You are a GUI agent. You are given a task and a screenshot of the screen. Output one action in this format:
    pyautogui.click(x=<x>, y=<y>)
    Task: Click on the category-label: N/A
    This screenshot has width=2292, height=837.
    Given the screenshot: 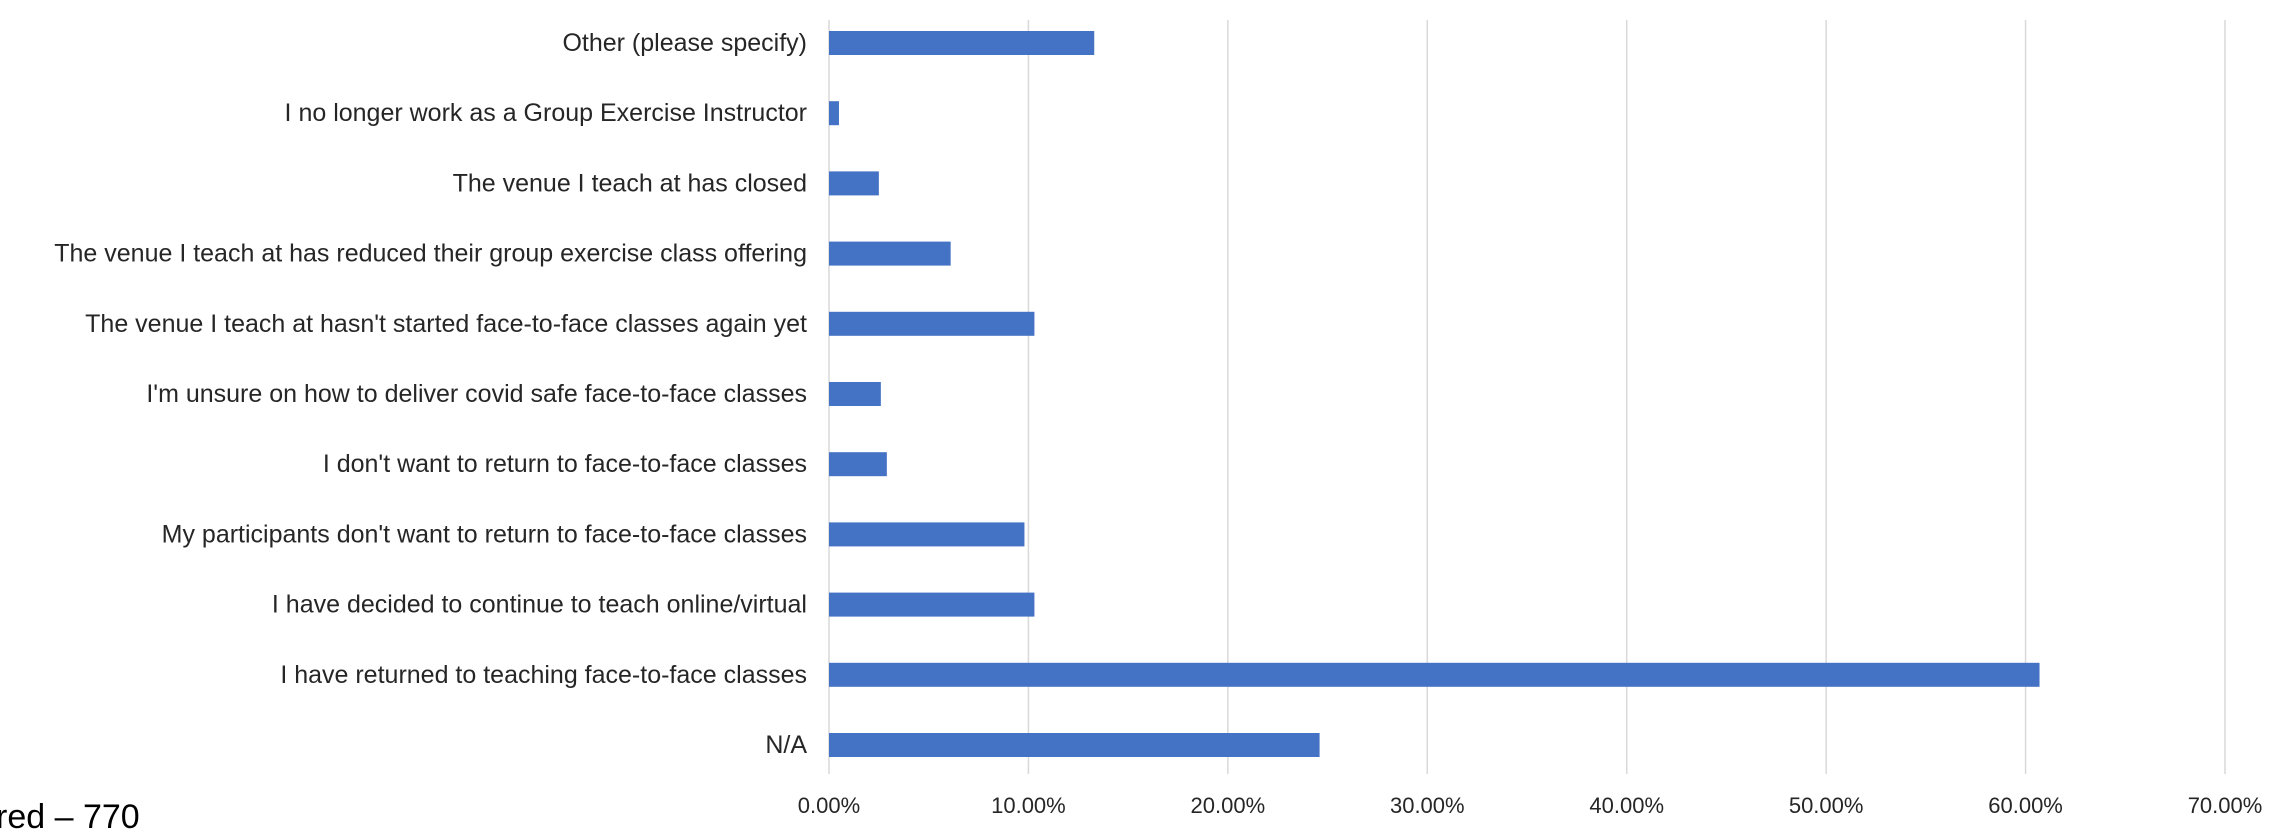 What is the action you would take?
    pyautogui.click(x=786, y=745)
    